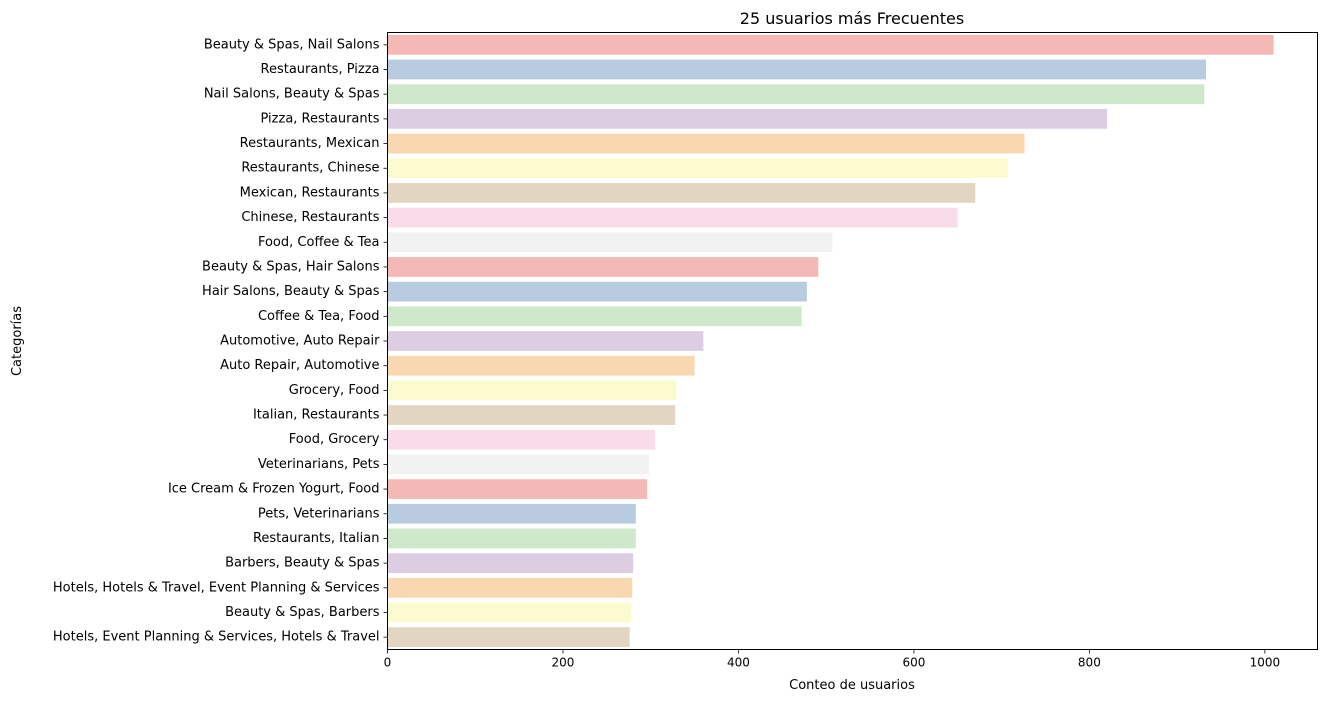 The width and height of the screenshot is (1327, 705). What do you see at coordinates (316, 415) in the screenshot?
I see `y-tick-label: Italian, Restaurants` at bounding box center [316, 415].